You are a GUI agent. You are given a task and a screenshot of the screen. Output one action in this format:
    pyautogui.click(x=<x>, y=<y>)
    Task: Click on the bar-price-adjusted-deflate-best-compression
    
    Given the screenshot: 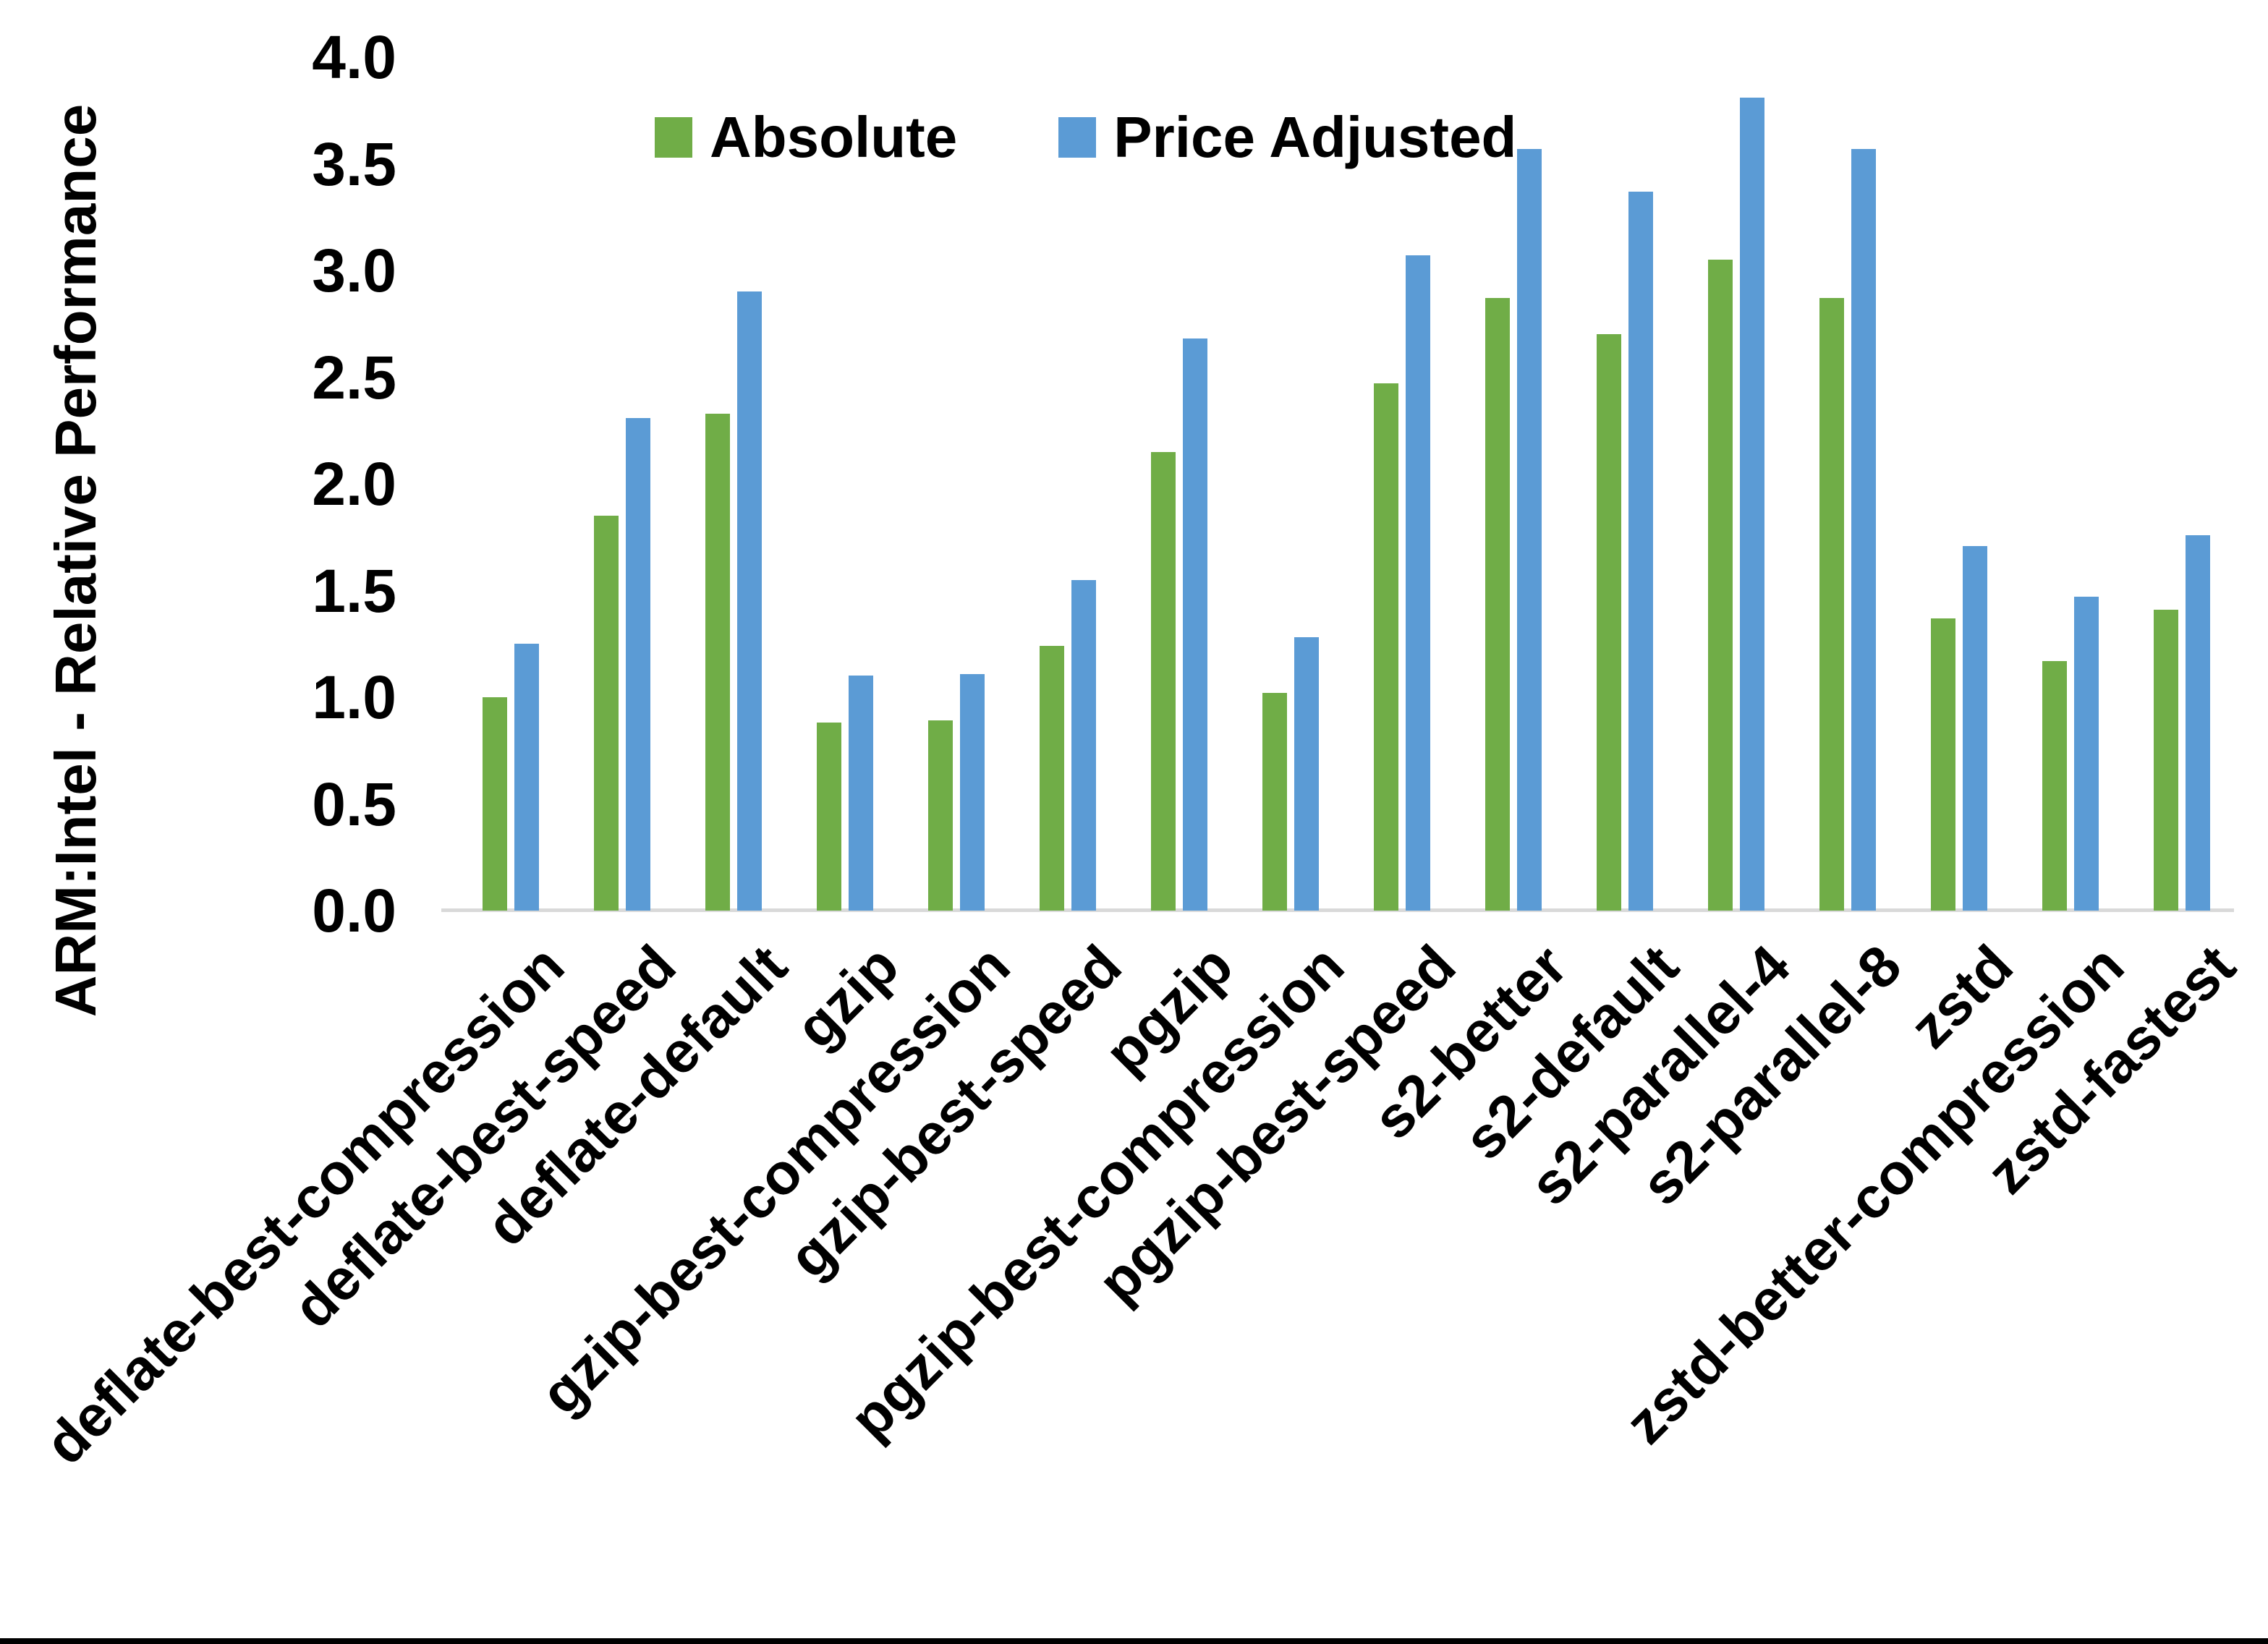 What is the action you would take?
    pyautogui.click(x=526, y=777)
    